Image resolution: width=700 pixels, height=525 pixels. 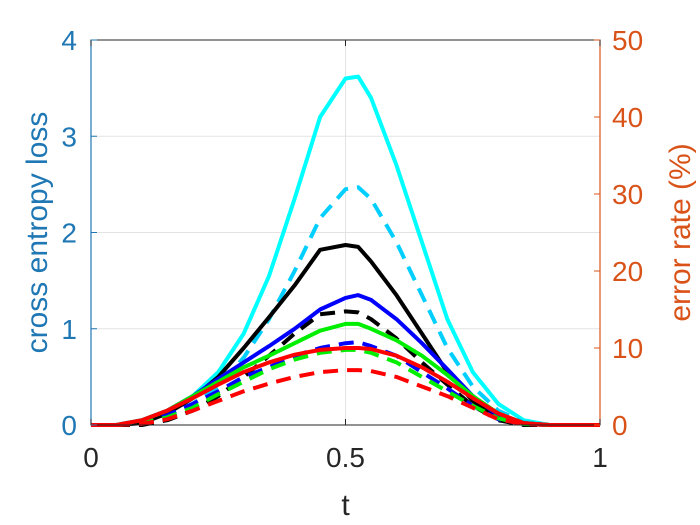 I want to click on y-right-tick-label: 20, so click(x=627, y=271).